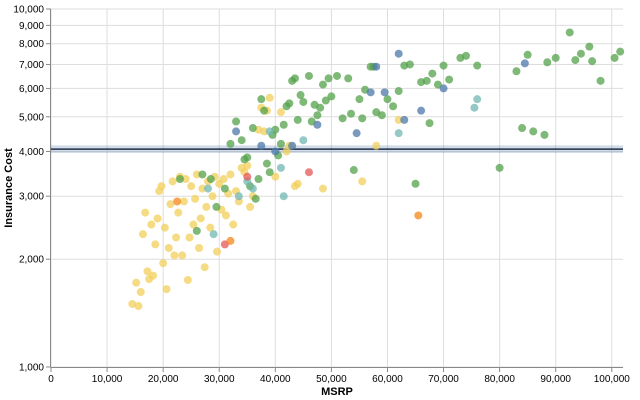 The width and height of the screenshot is (640, 400). What do you see at coordinates (31, 65) in the screenshot?
I see `y-tick-label: 7,000` at bounding box center [31, 65].